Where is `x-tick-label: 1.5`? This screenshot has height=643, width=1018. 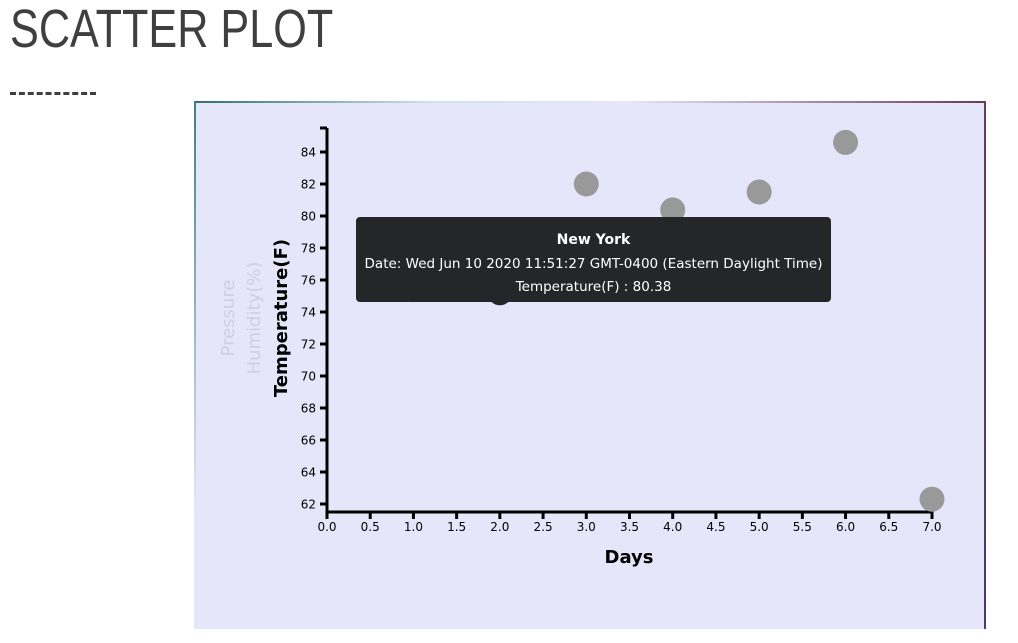
x-tick-label: 1.5 is located at coordinates (456, 527).